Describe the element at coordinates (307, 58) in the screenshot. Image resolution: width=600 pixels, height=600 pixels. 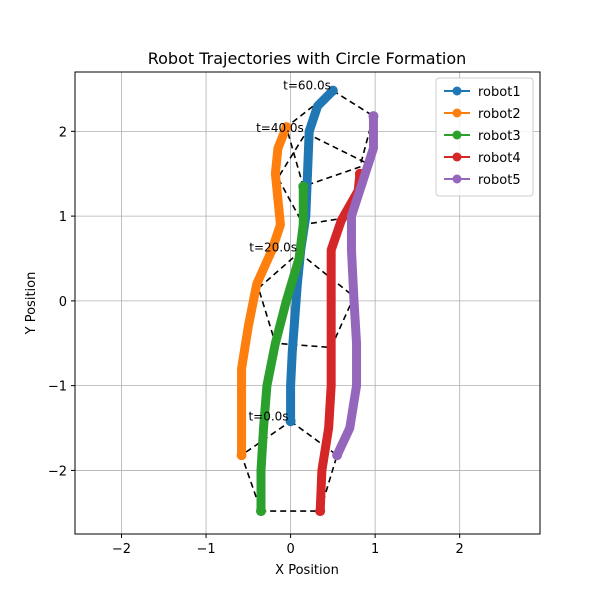
I see `chart-title: Robot Trajectories with Circle Formation` at that location.